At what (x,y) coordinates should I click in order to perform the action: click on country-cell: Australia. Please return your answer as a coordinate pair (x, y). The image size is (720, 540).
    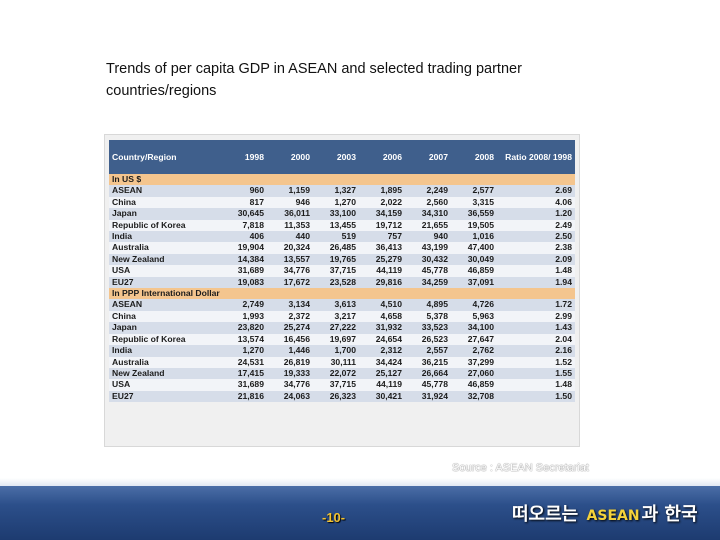
    Looking at the image, I should click on (165, 248).